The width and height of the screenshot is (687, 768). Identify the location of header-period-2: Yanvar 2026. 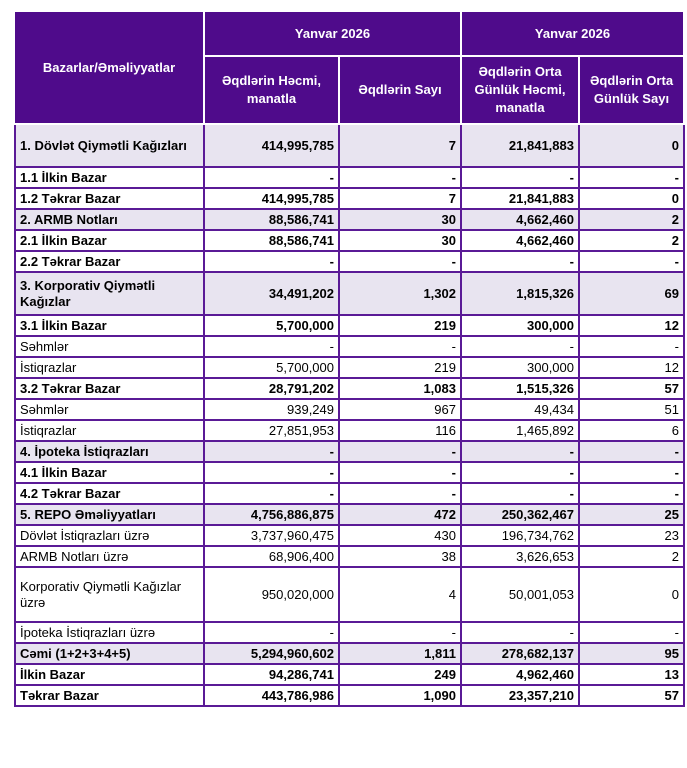
(572, 34).